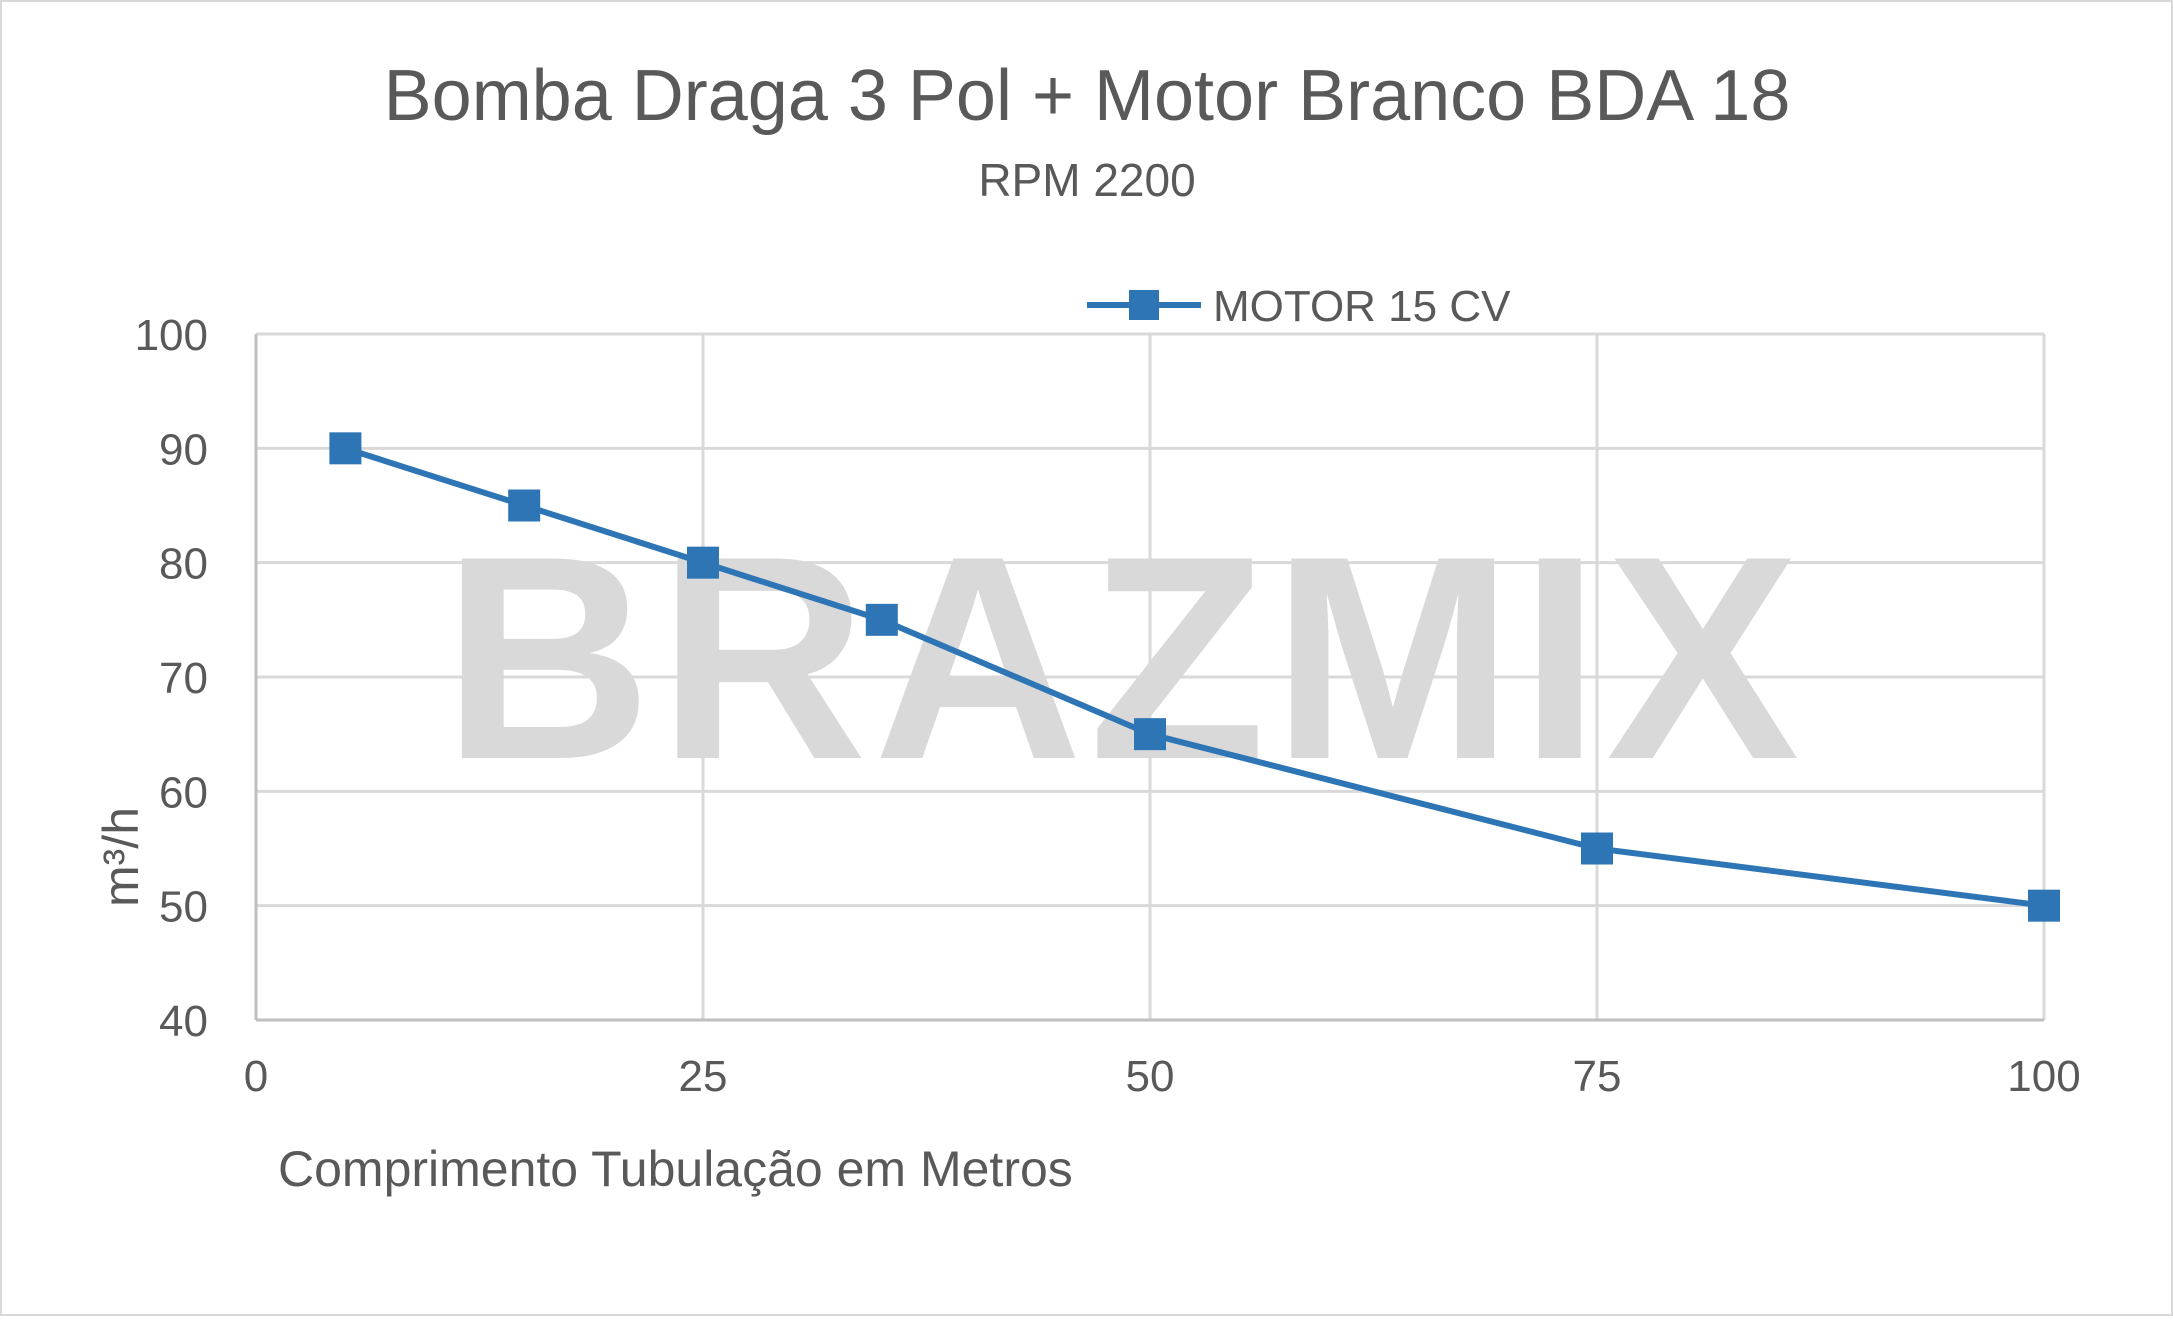 The height and width of the screenshot is (1321, 2173). I want to click on y-tick-label: 40, so click(183, 1021).